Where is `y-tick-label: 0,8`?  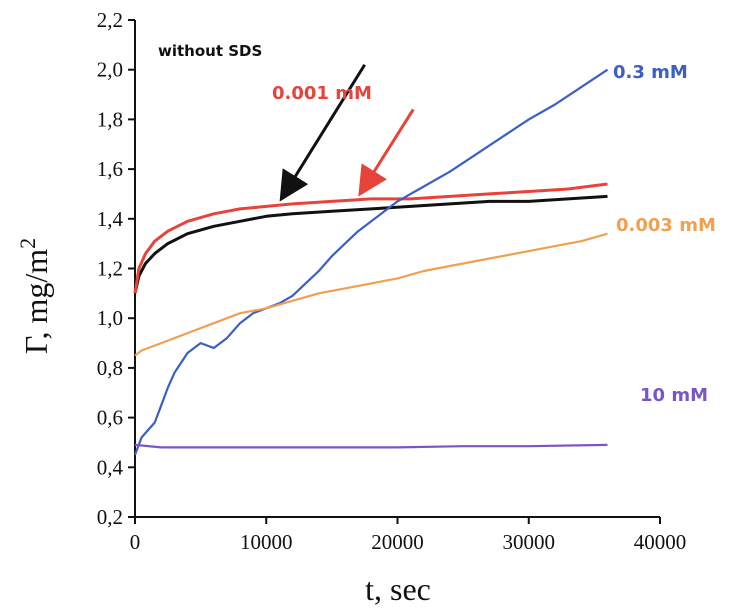
y-tick-label: 0,8 is located at coordinates (110, 368).